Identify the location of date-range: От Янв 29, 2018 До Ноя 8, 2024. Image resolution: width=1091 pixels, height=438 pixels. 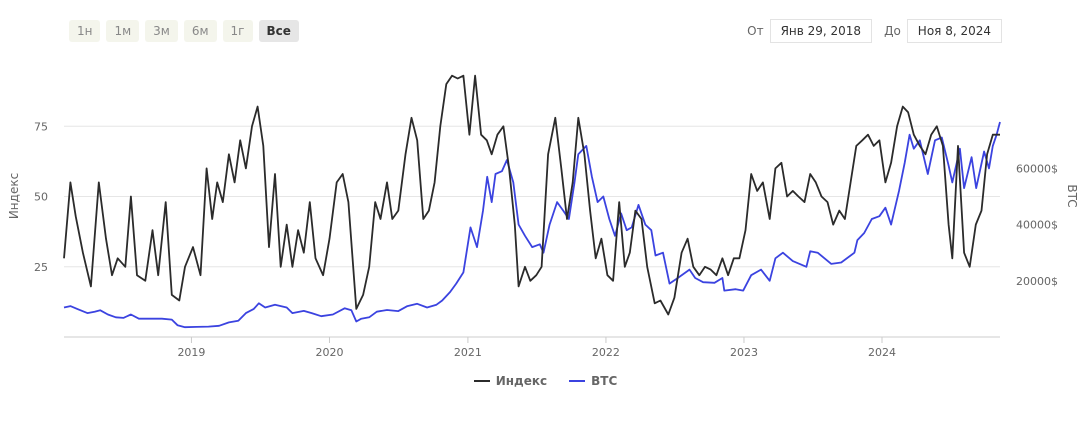
(871, 31).